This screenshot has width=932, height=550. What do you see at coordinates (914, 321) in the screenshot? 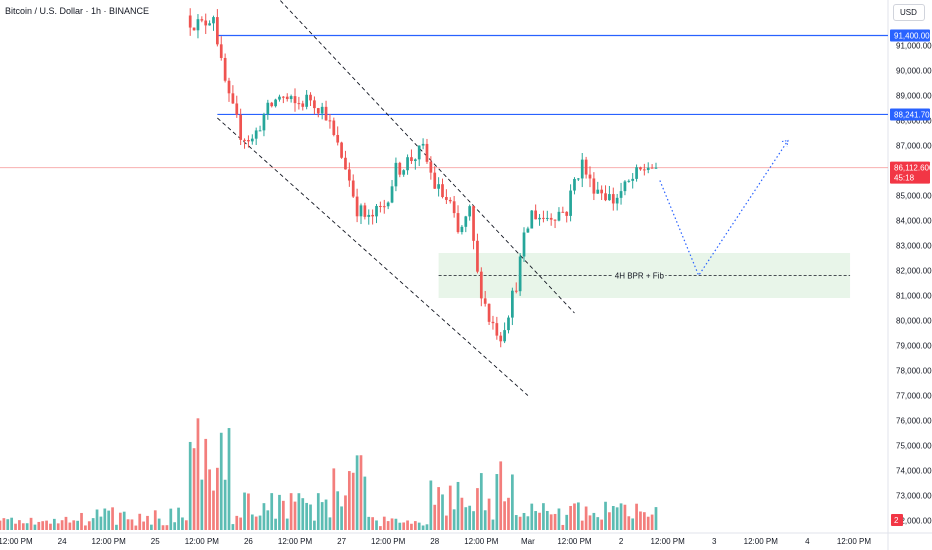
I see `price-tick-label: 80,000.000` at bounding box center [914, 321].